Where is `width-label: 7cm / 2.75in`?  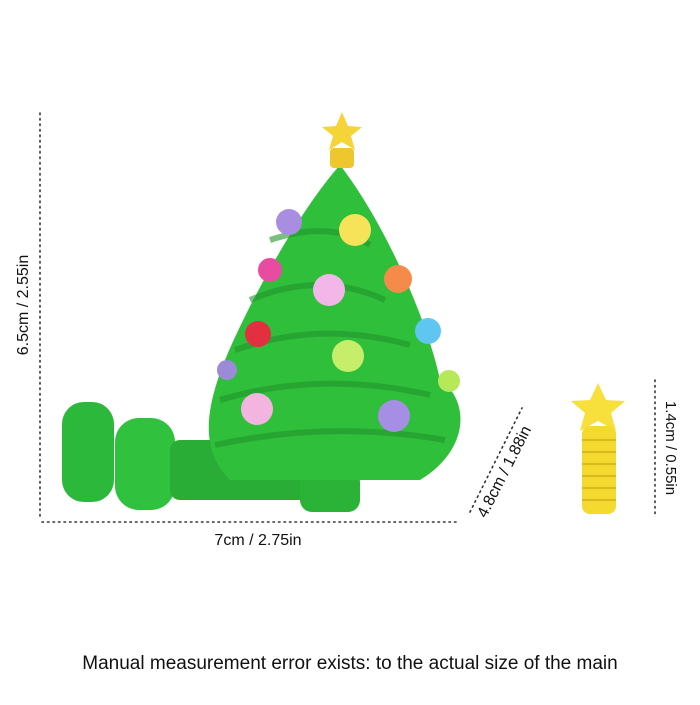
width-label: 7cm / 2.75in is located at coordinates (257, 540).